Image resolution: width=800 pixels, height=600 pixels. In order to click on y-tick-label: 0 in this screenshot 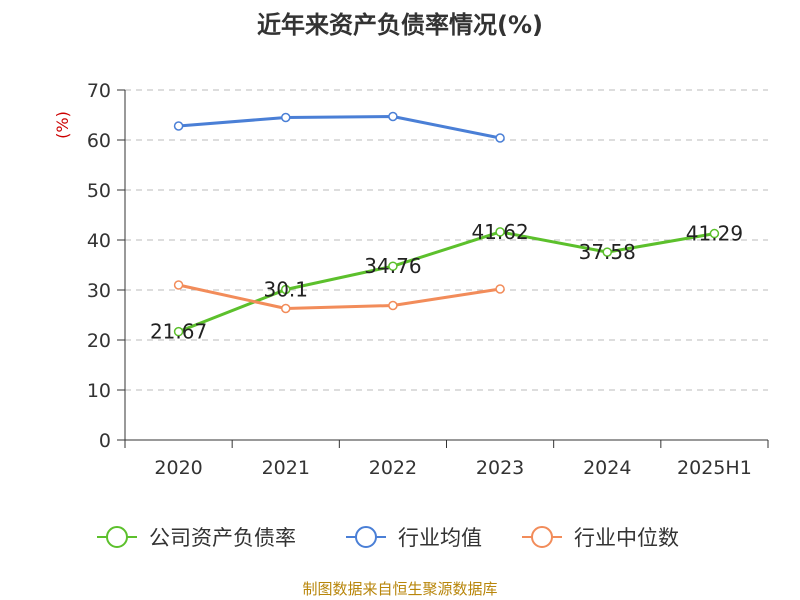, I will do `click(105, 441)`.